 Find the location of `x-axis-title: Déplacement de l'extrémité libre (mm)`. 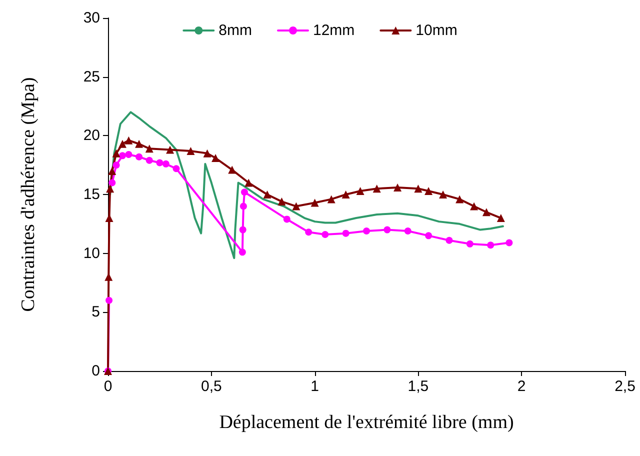

x-axis-title: Déplacement de l'extrémité libre (mm) is located at coordinates (366, 422).